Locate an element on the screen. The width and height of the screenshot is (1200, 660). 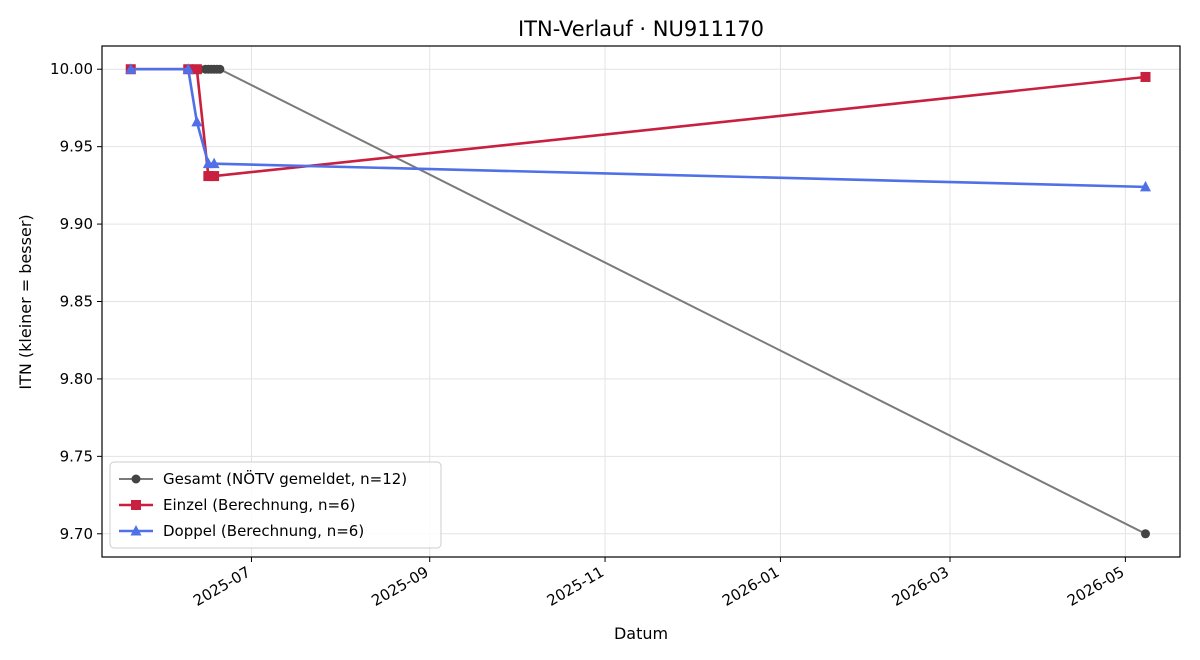
legend-box is located at coordinates (275, 505).